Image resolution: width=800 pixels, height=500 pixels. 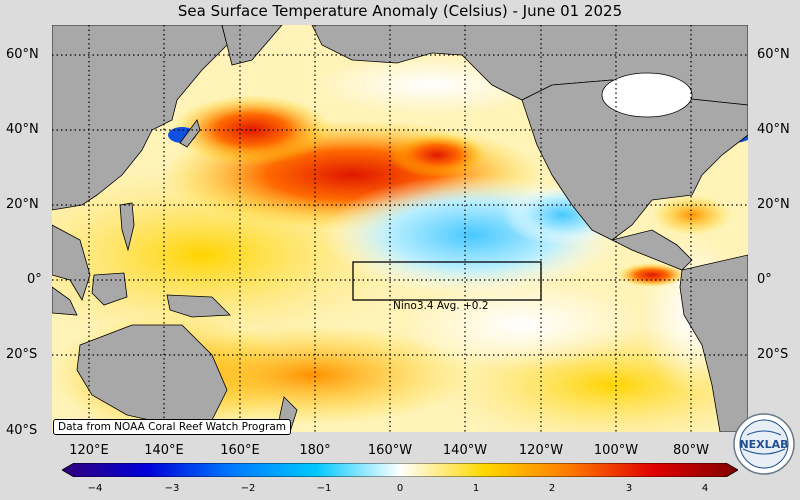 I want to click on lon-label-120w: 120°W, so click(x=541, y=450).